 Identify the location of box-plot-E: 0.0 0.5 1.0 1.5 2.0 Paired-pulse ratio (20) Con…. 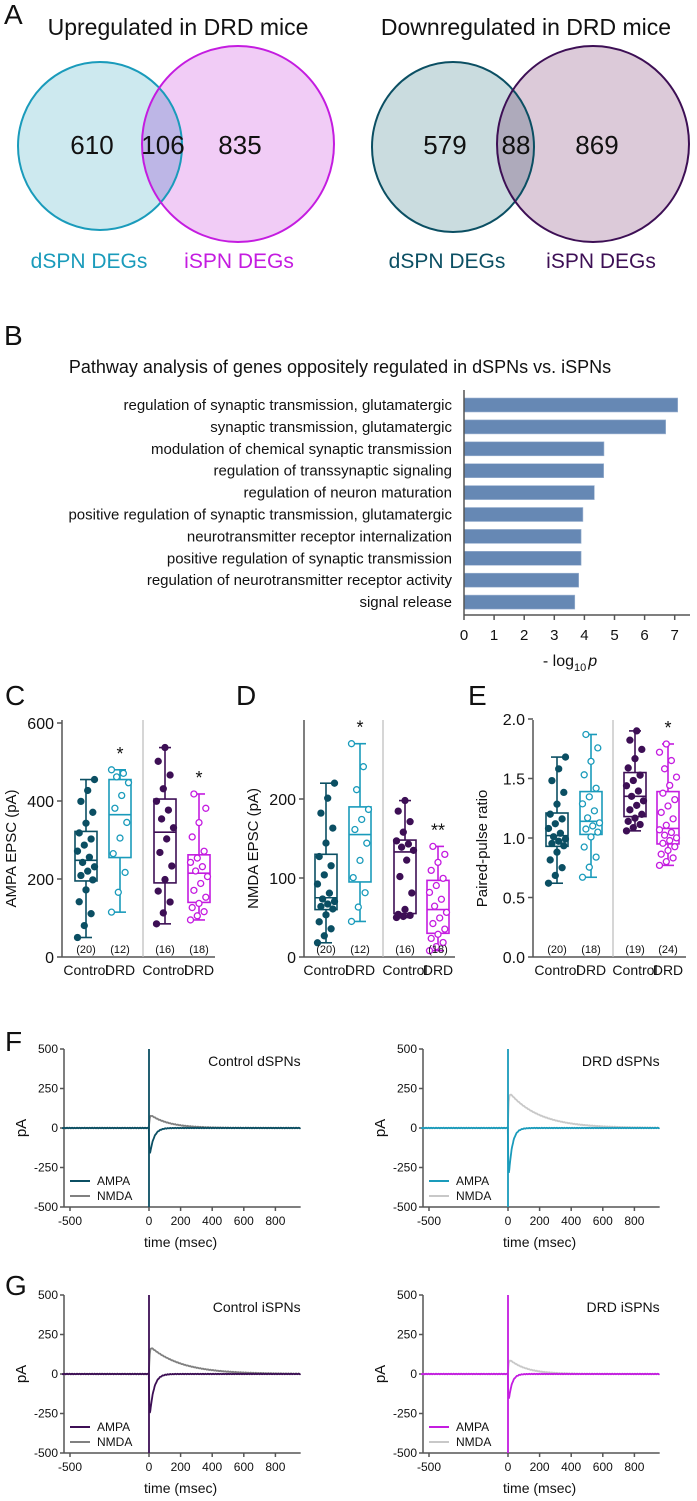
(580, 845).